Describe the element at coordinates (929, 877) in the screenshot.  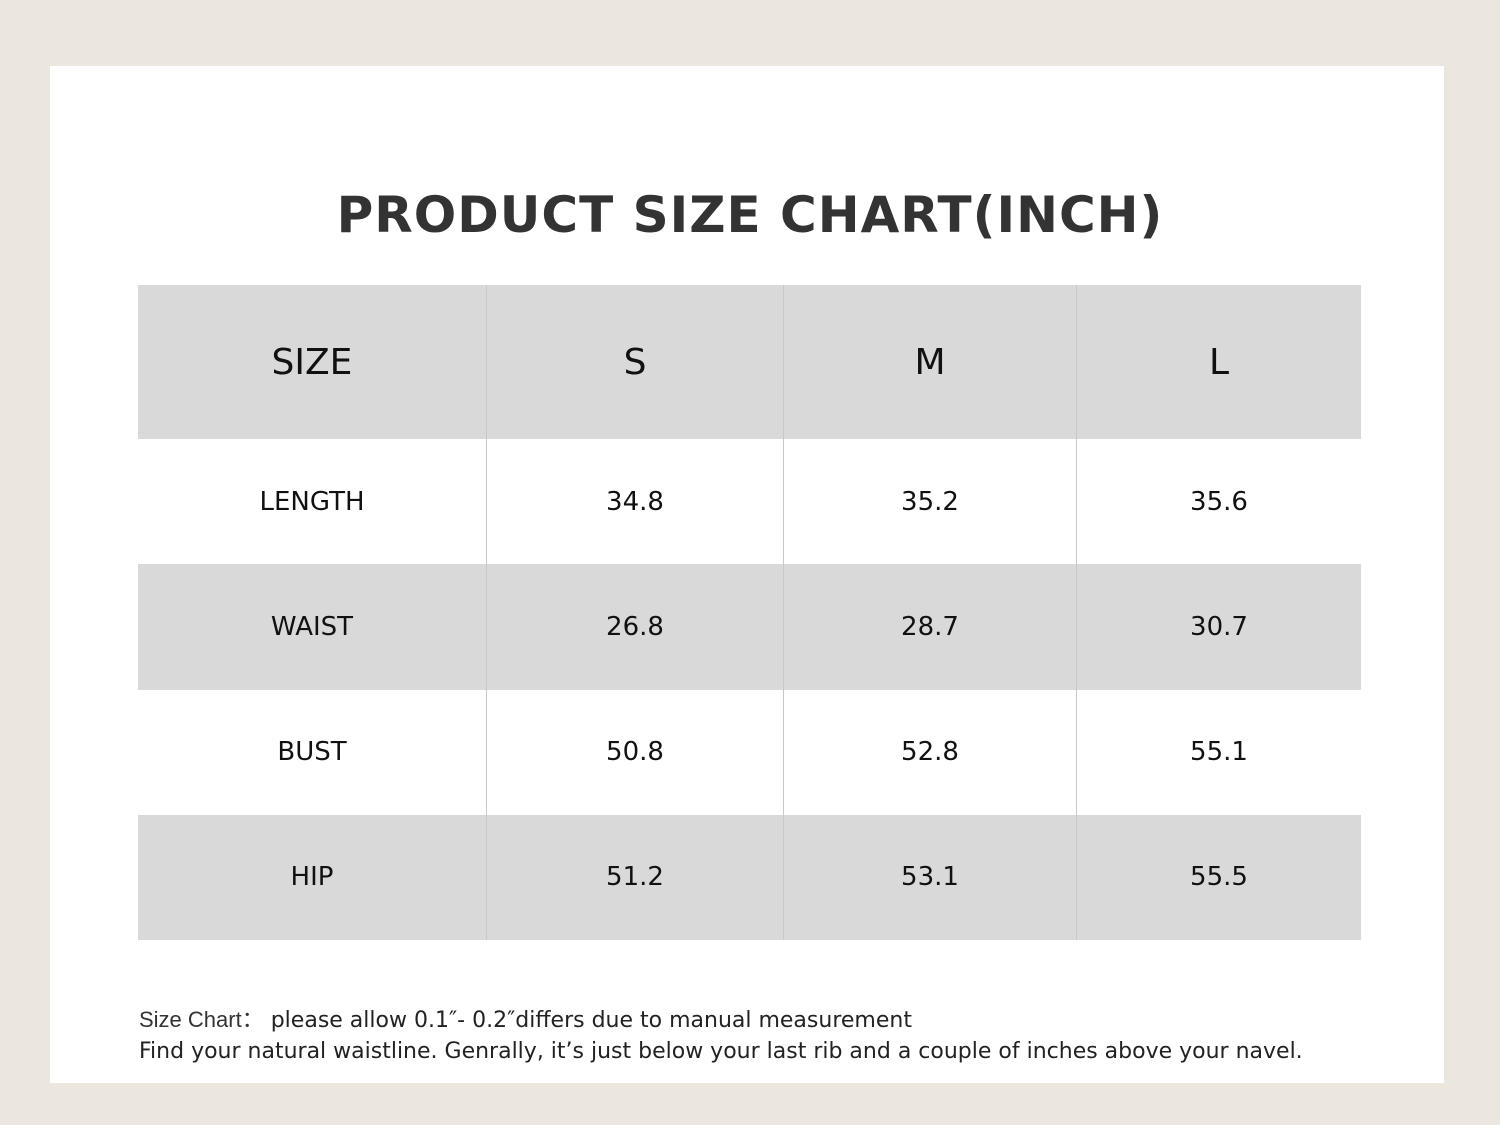
I see `cell-value: 53.1` at that location.